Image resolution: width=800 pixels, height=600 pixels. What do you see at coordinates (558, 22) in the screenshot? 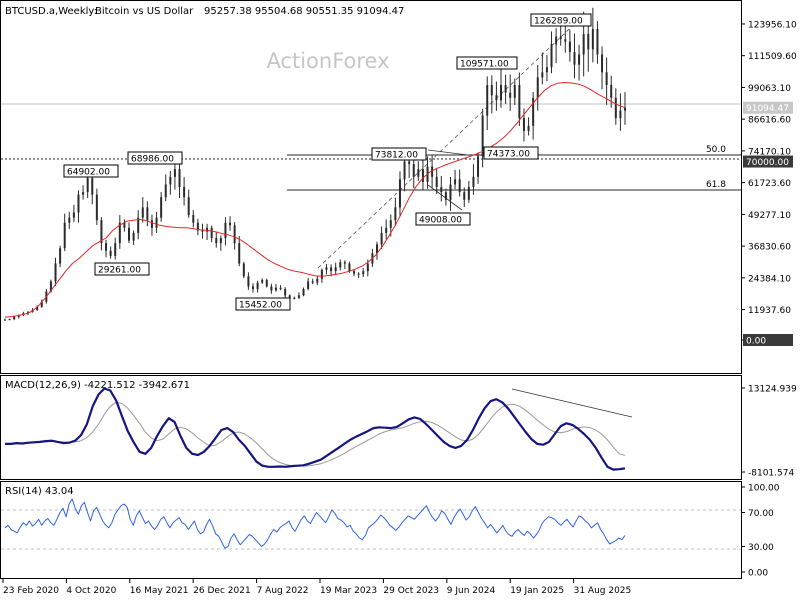
I see `svg-text: 126289.00` at bounding box center [558, 22].